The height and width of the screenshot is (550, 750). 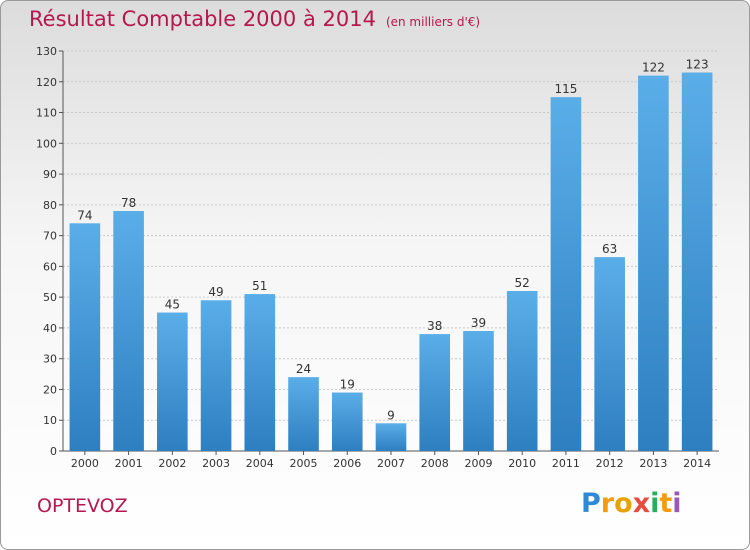 I want to click on x-tick-label: 2014, so click(x=697, y=463).